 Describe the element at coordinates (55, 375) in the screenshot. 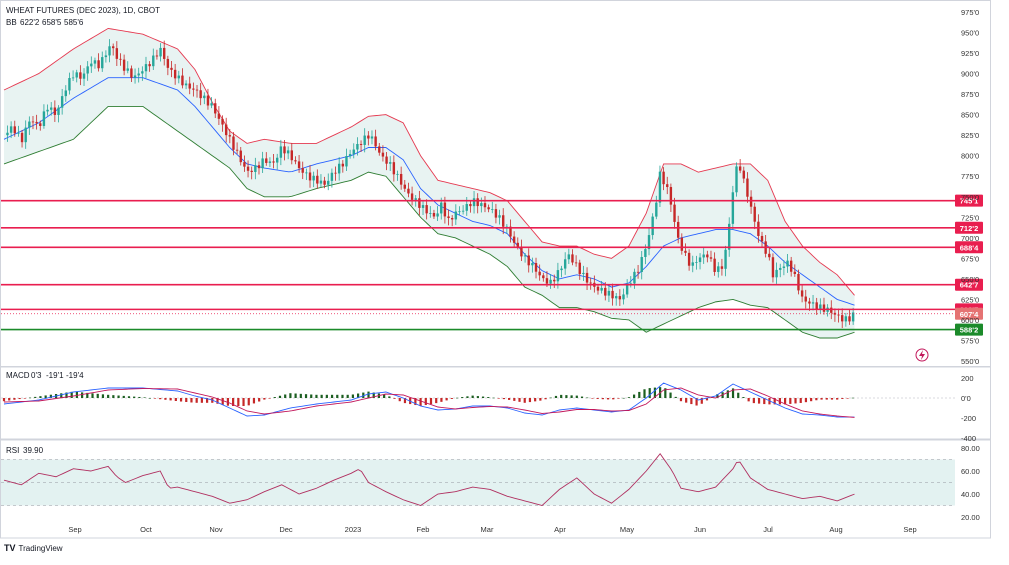

I see `macd-line-value: -19'1` at that location.